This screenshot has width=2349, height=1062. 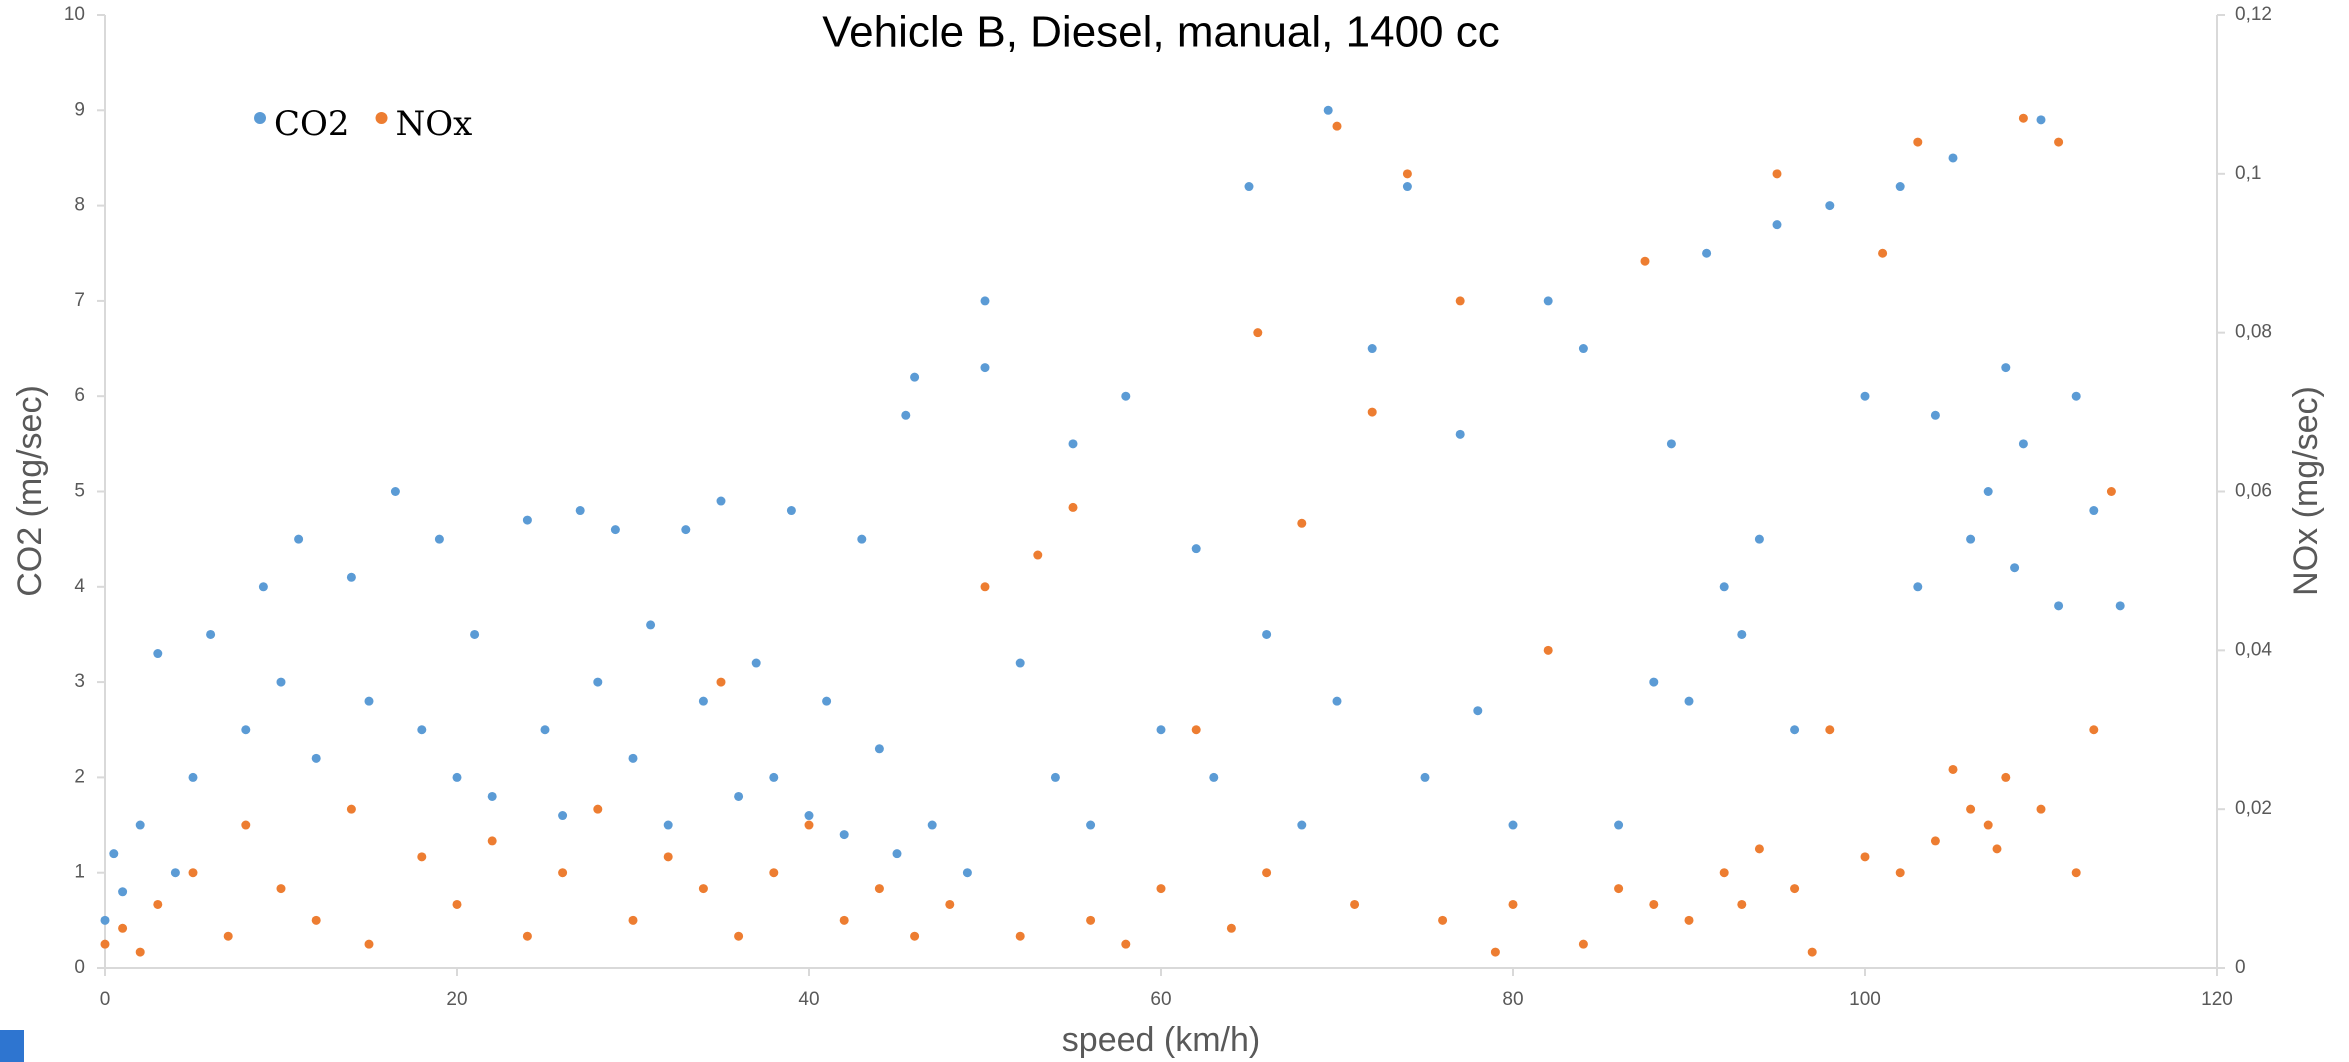 I want to click on legend-label: NOx, so click(x=434, y=124).